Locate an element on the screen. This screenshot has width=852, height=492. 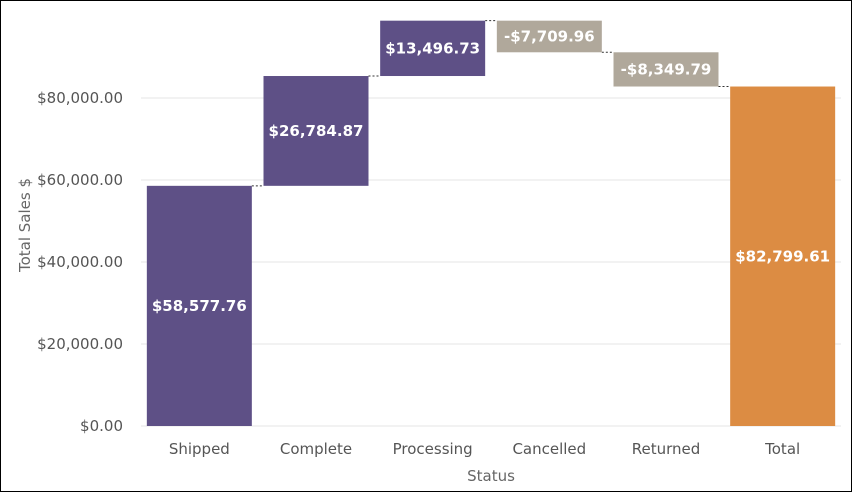
x-tick-label: Processing is located at coordinates (433, 449).